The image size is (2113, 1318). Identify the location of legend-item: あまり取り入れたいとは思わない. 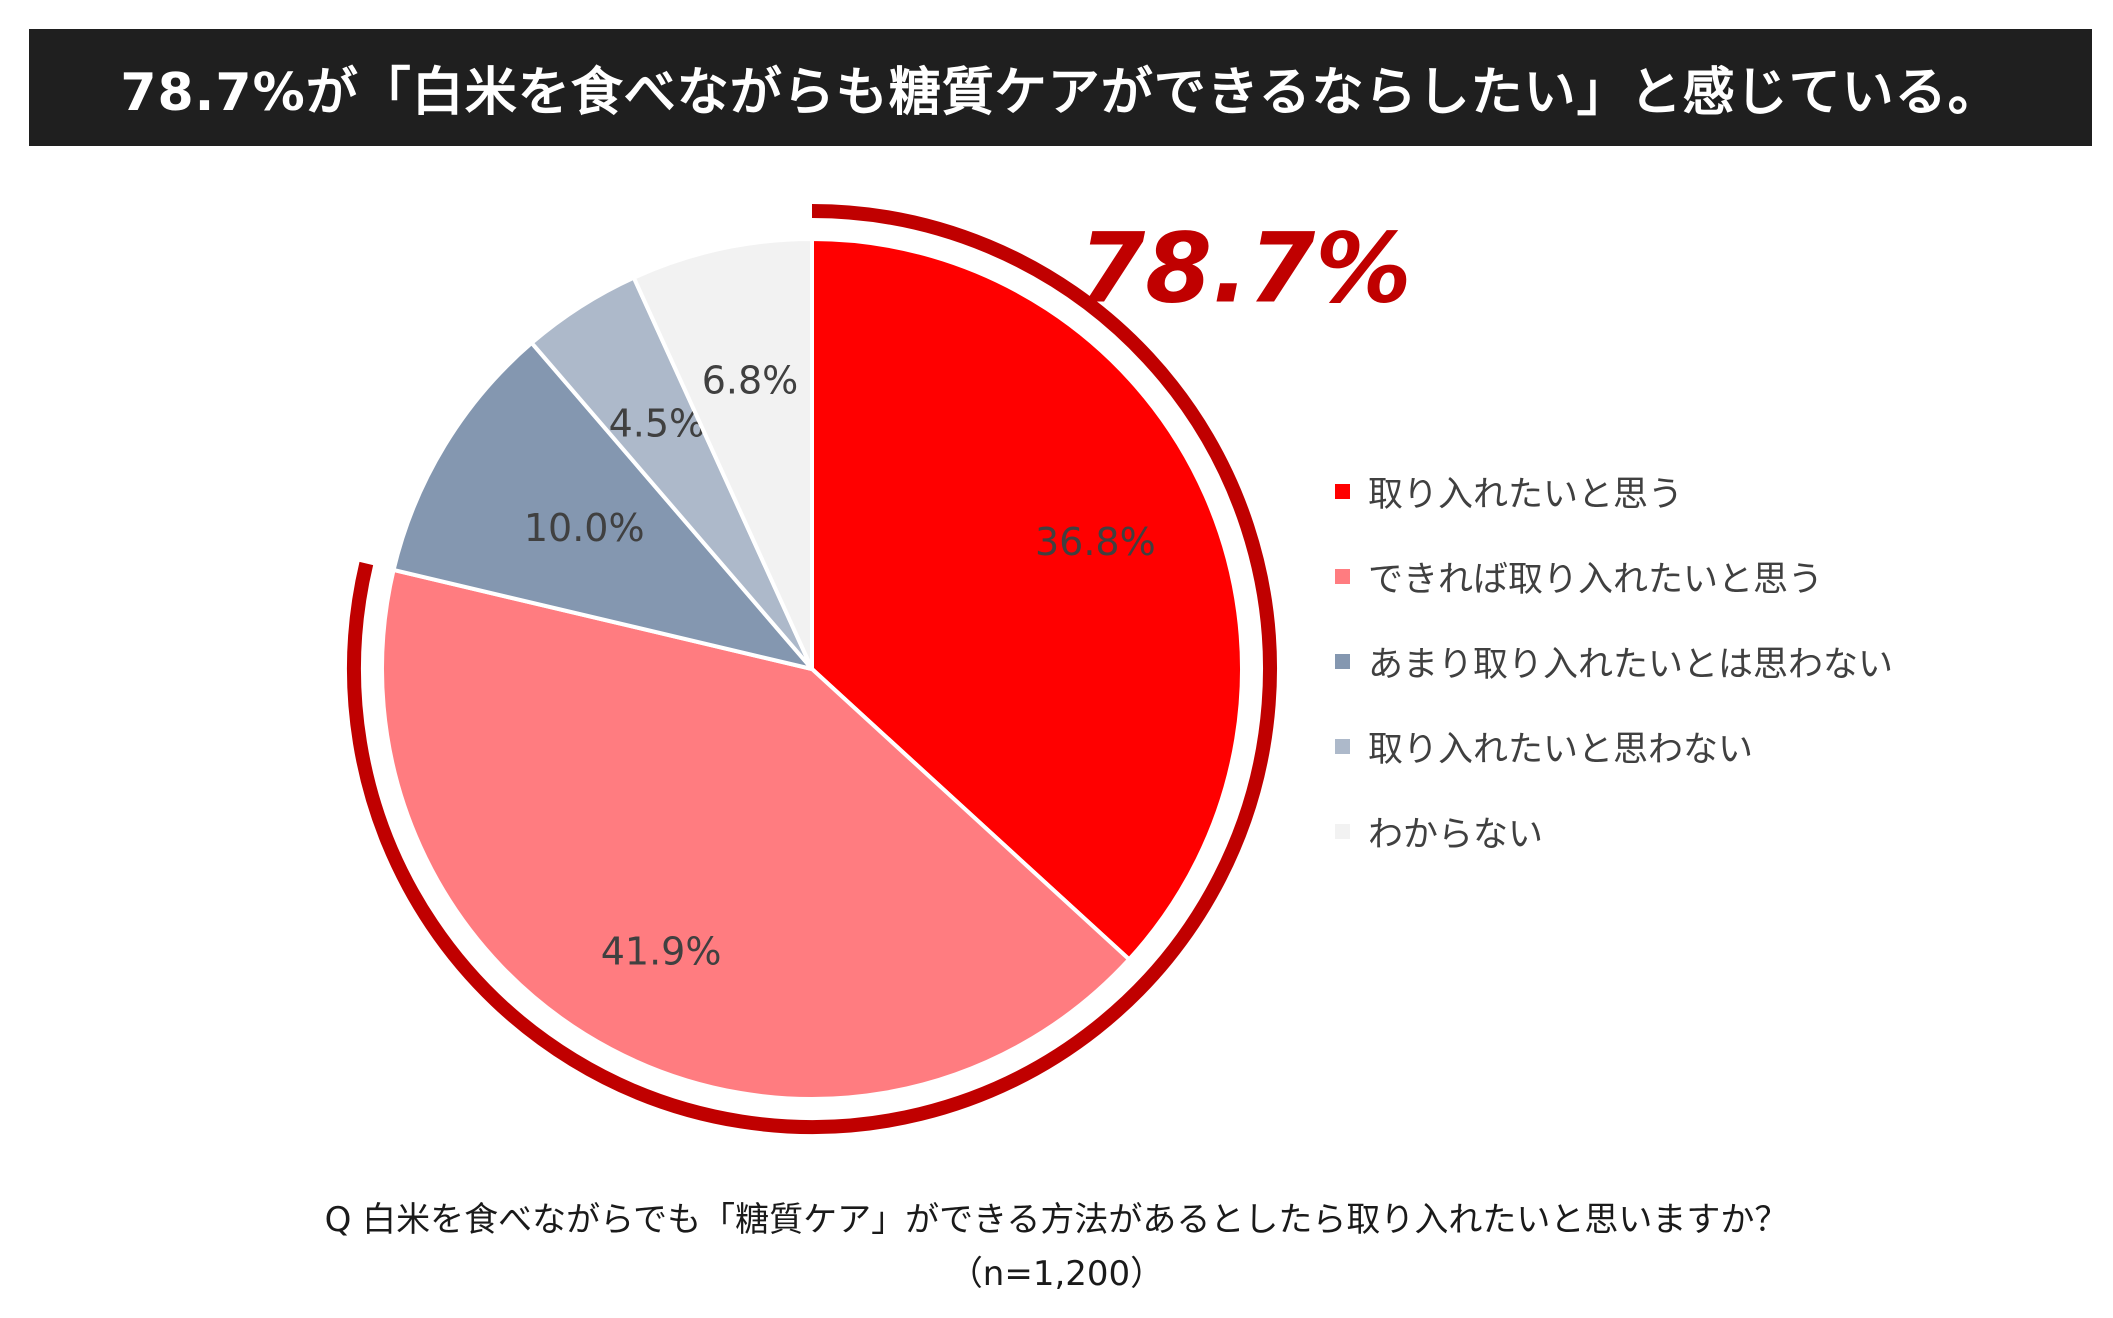
(1614, 662).